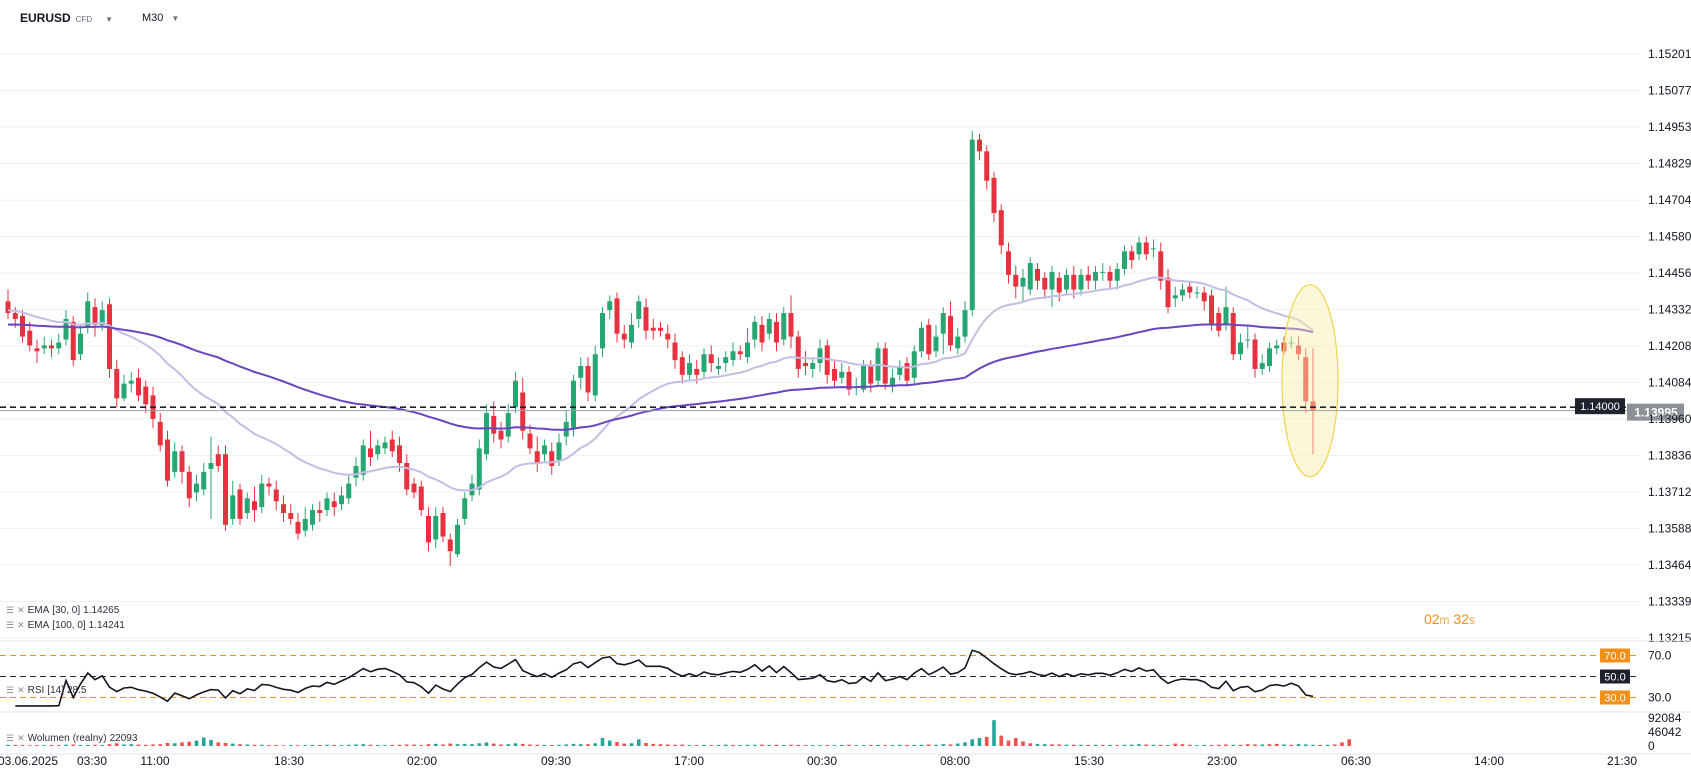  I want to click on rsi-legend: ☰ ✕ RSI [14] 28.5, so click(46, 690).